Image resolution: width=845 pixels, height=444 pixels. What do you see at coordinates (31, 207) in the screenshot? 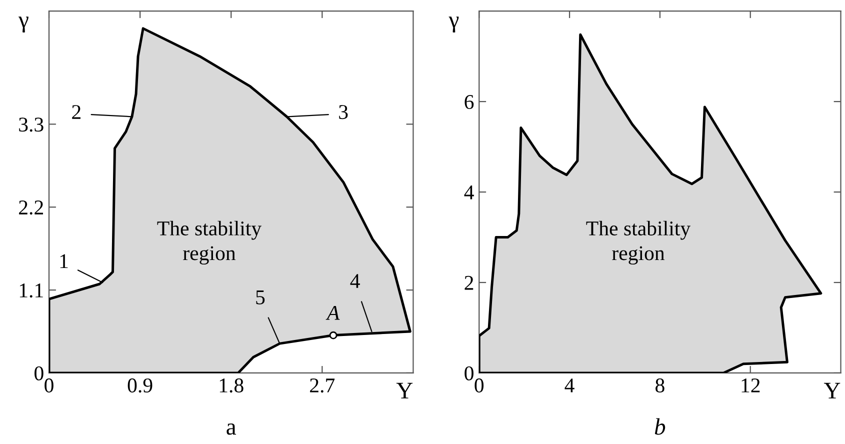
I see `y-tick-label: 2.2` at bounding box center [31, 207].